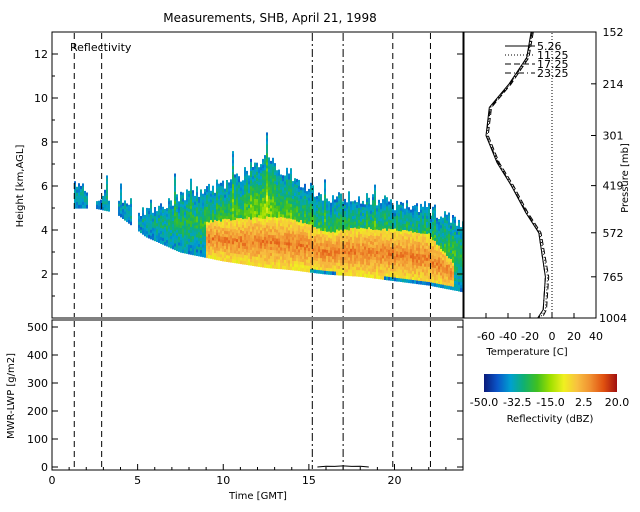 The width and height of the screenshot is (640, 512). Describe the element at coordinates (343, 466) in the screenshot. I see `lwp-series-line` at that location.